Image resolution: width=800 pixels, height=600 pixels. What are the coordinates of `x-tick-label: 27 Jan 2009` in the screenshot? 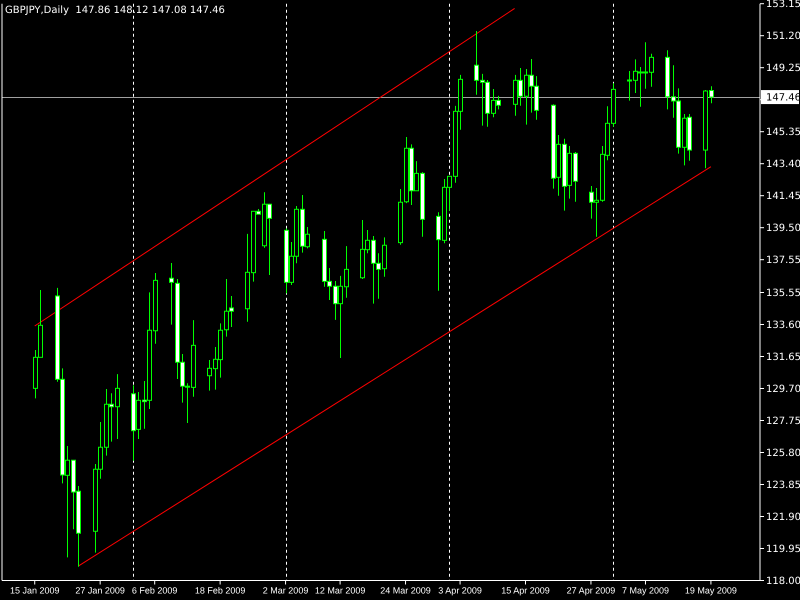 It's located at (100, 591).